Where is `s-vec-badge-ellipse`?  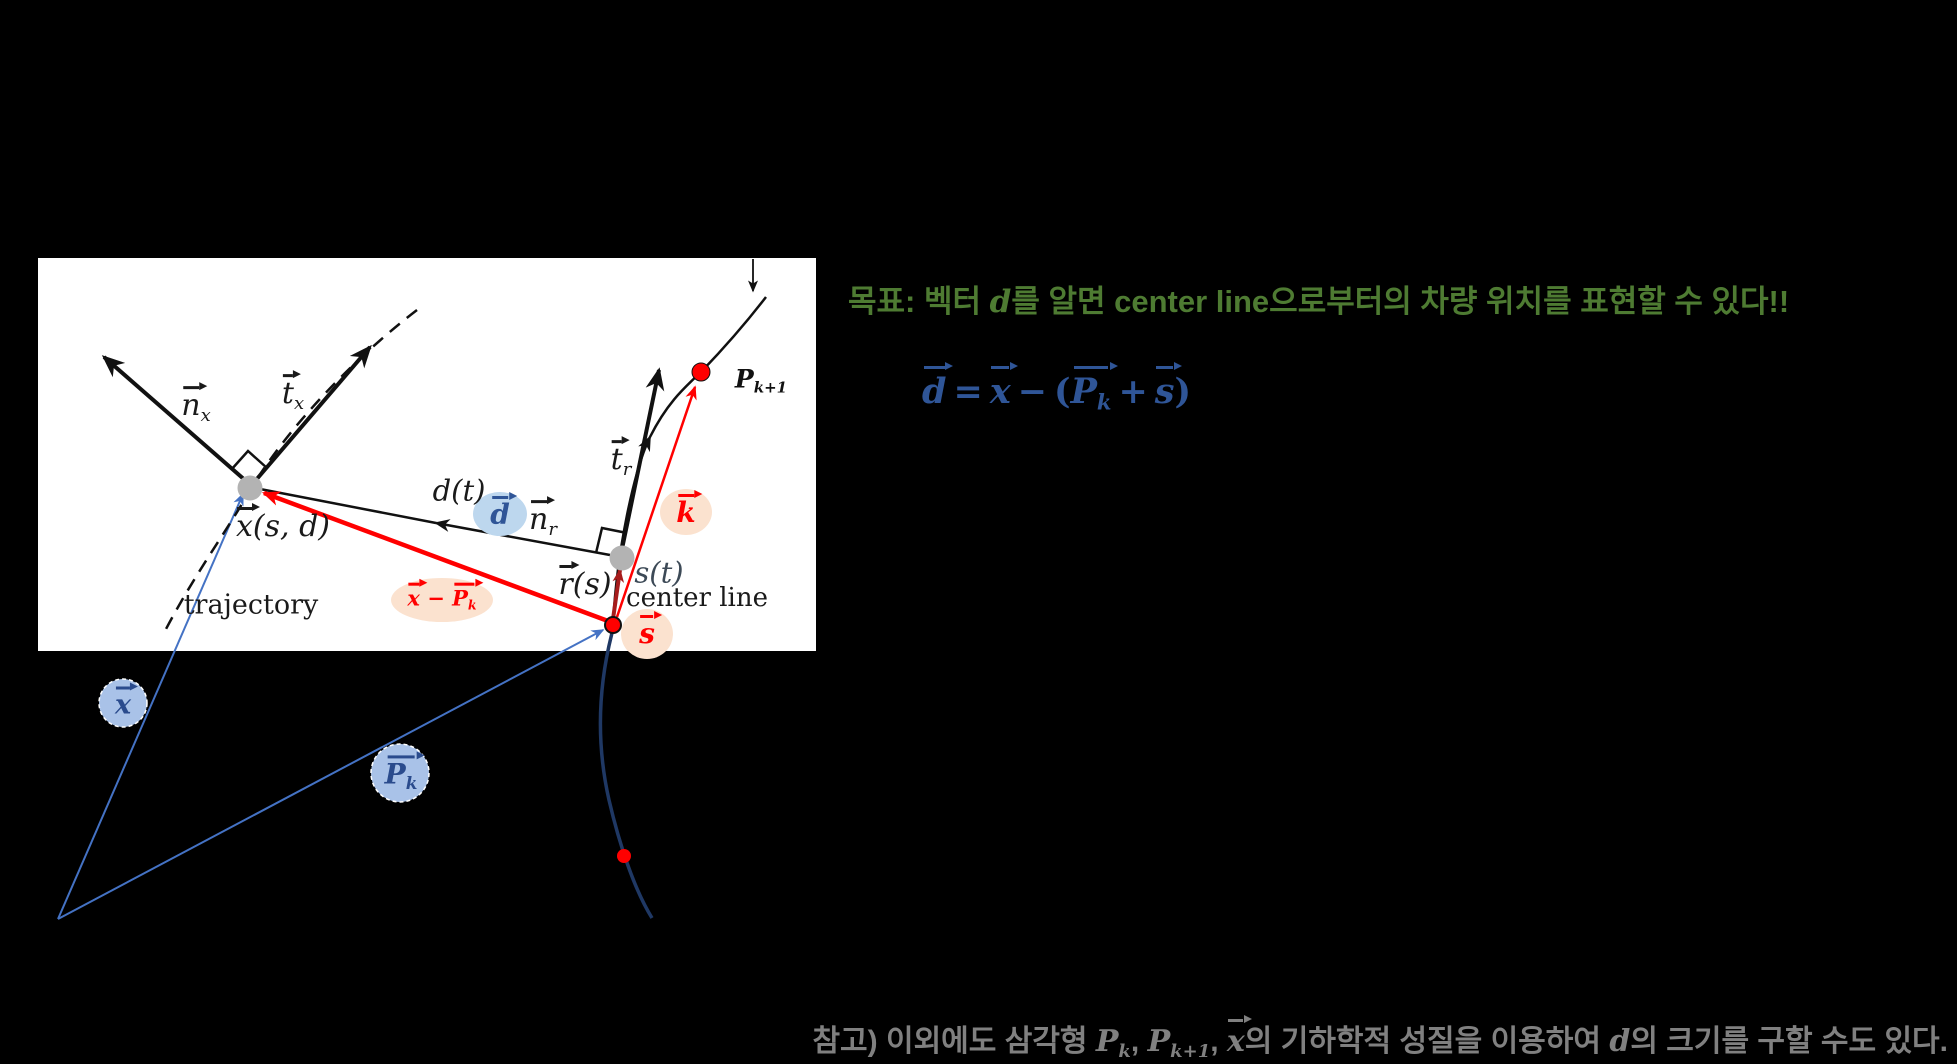
s-vec-badge-ellipse is located at coordinates (647, 634).